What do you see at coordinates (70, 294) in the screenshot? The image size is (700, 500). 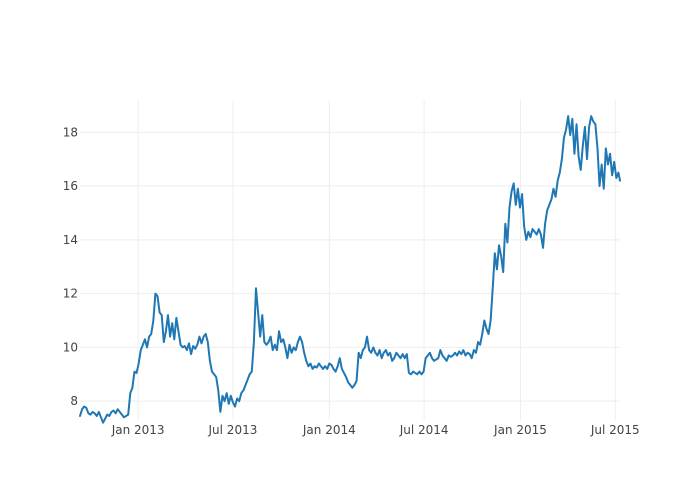 I see `y-tick-label: 12` at bounding box center [70, 294].